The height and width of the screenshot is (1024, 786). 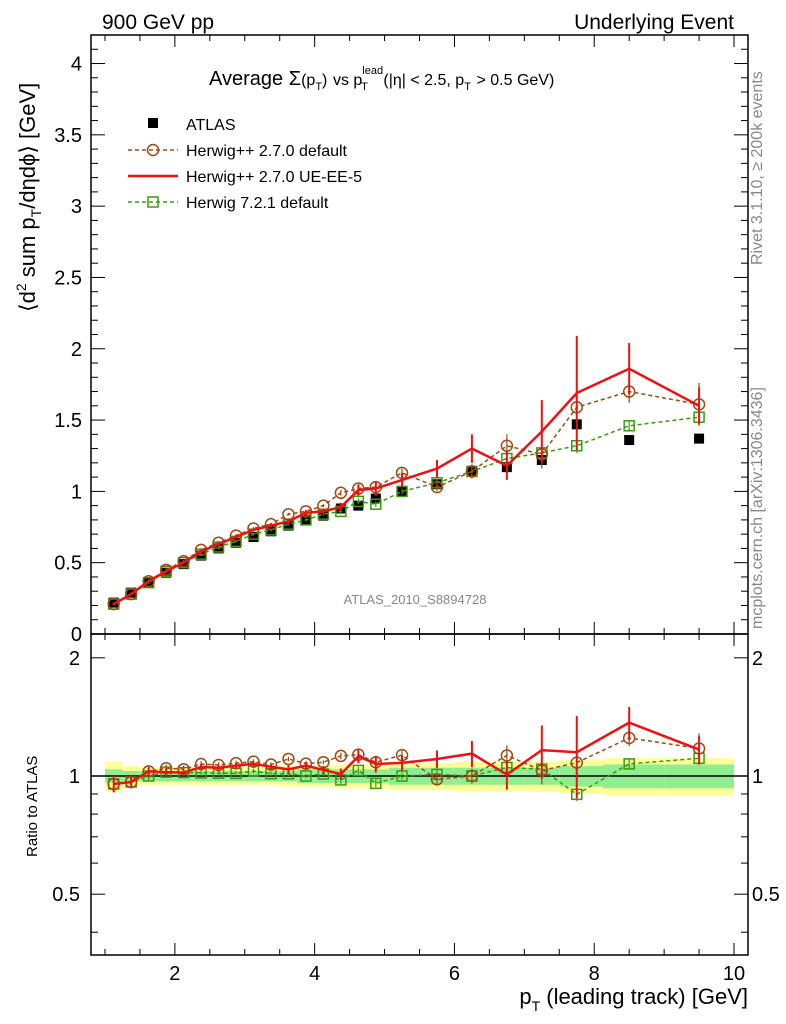 I want to click on x-axis-label: pT (leading track) [GeV], so click(x=633, y=999).